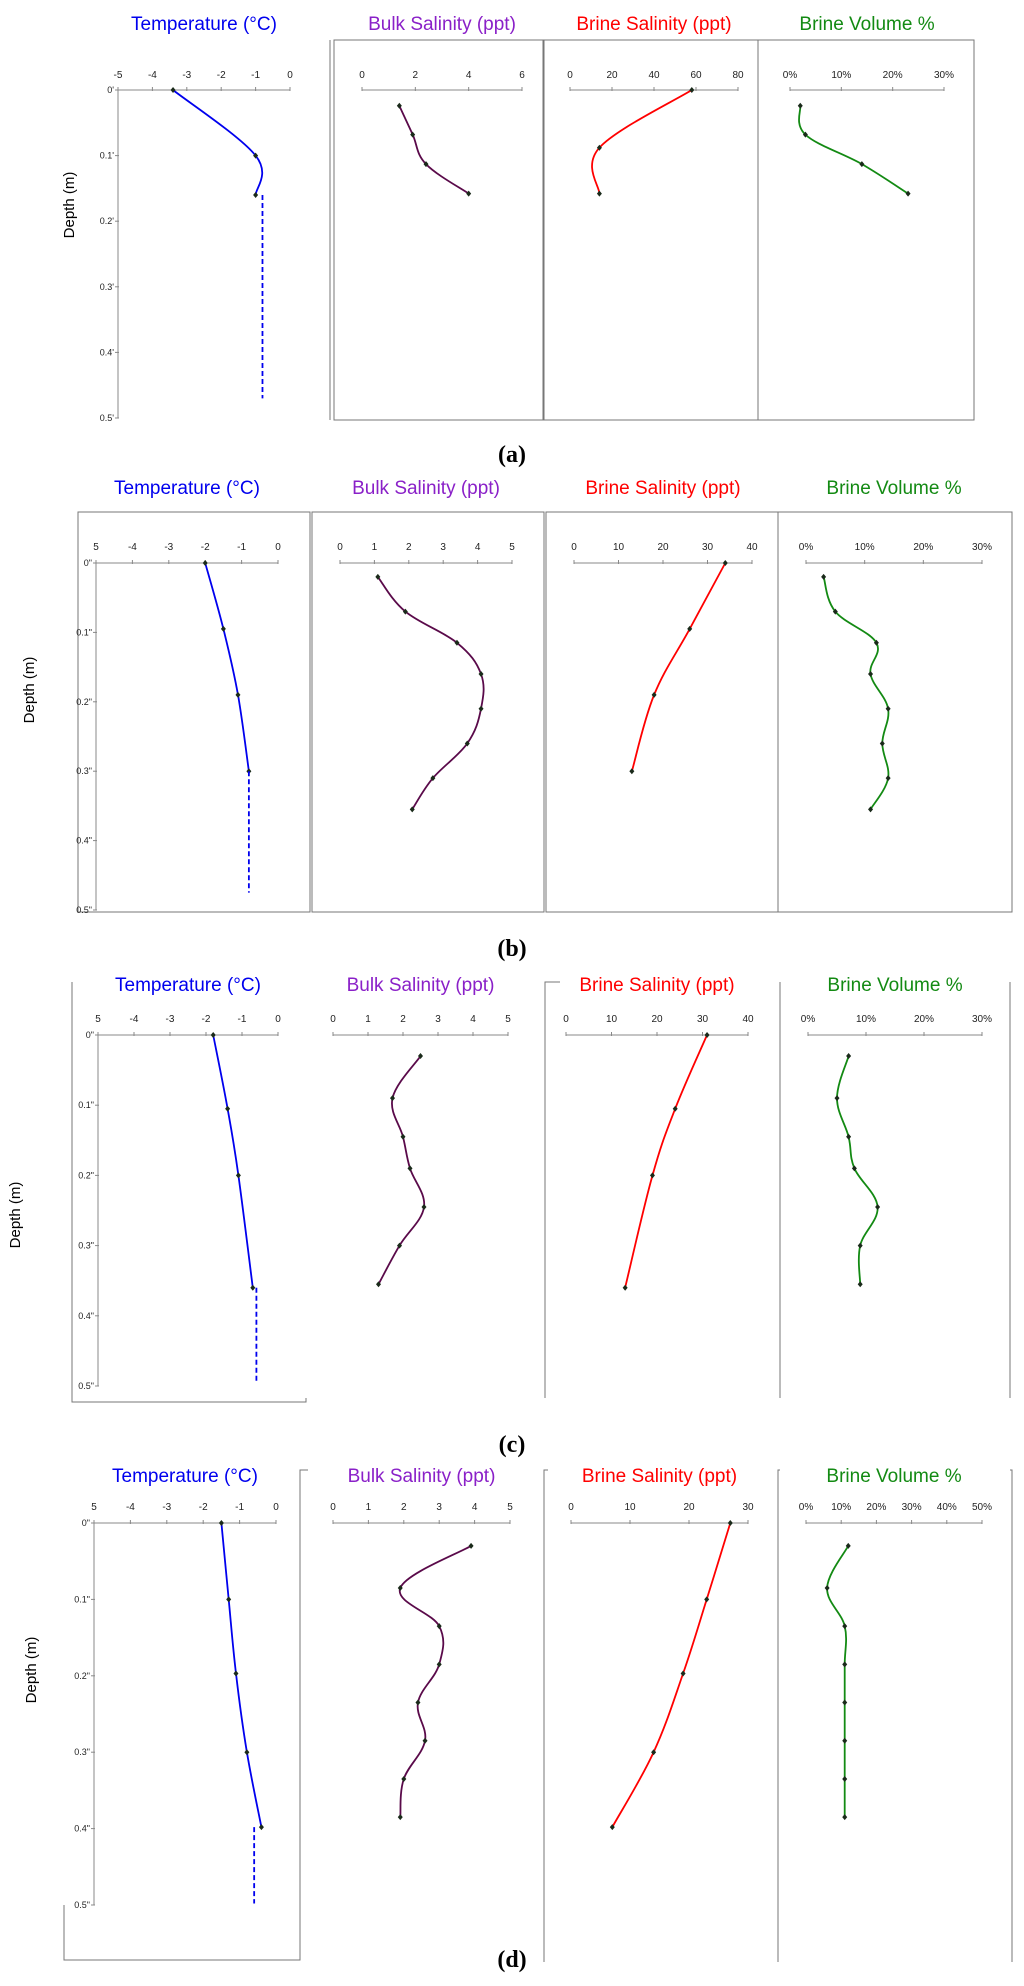  I want to click on x-tick-label: 10, so click(630, 1507).